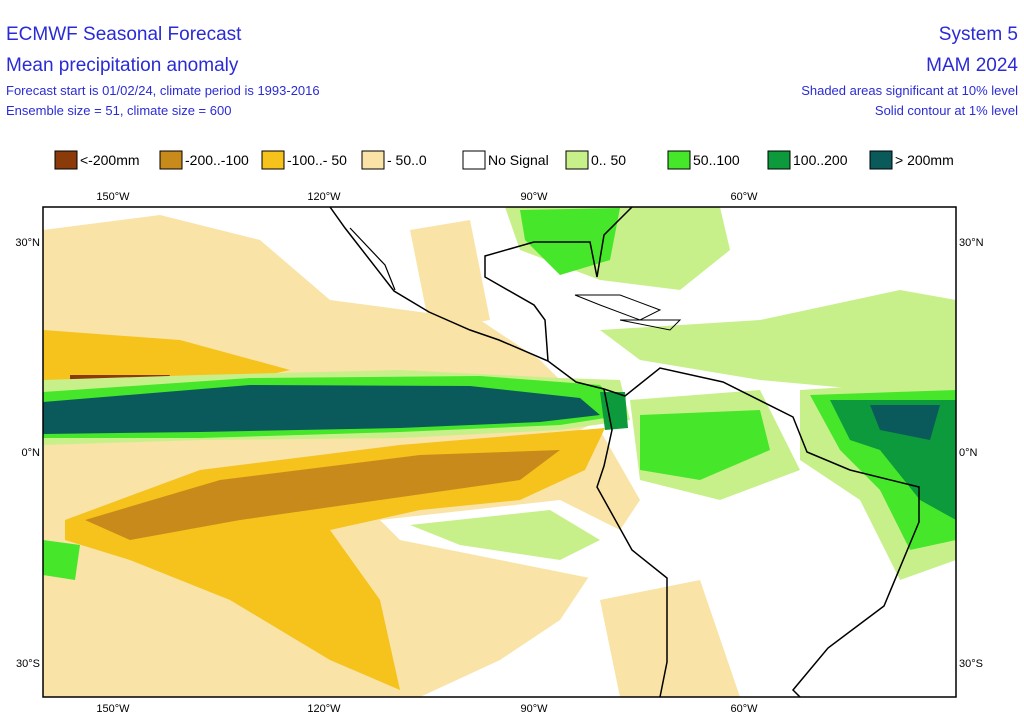 Image resolution: width=1024 pixels, height=720 pixels. Describe the element at coordinates (317, 160) in the screenshot. I see `legend-label: -100..- 50` at that location.